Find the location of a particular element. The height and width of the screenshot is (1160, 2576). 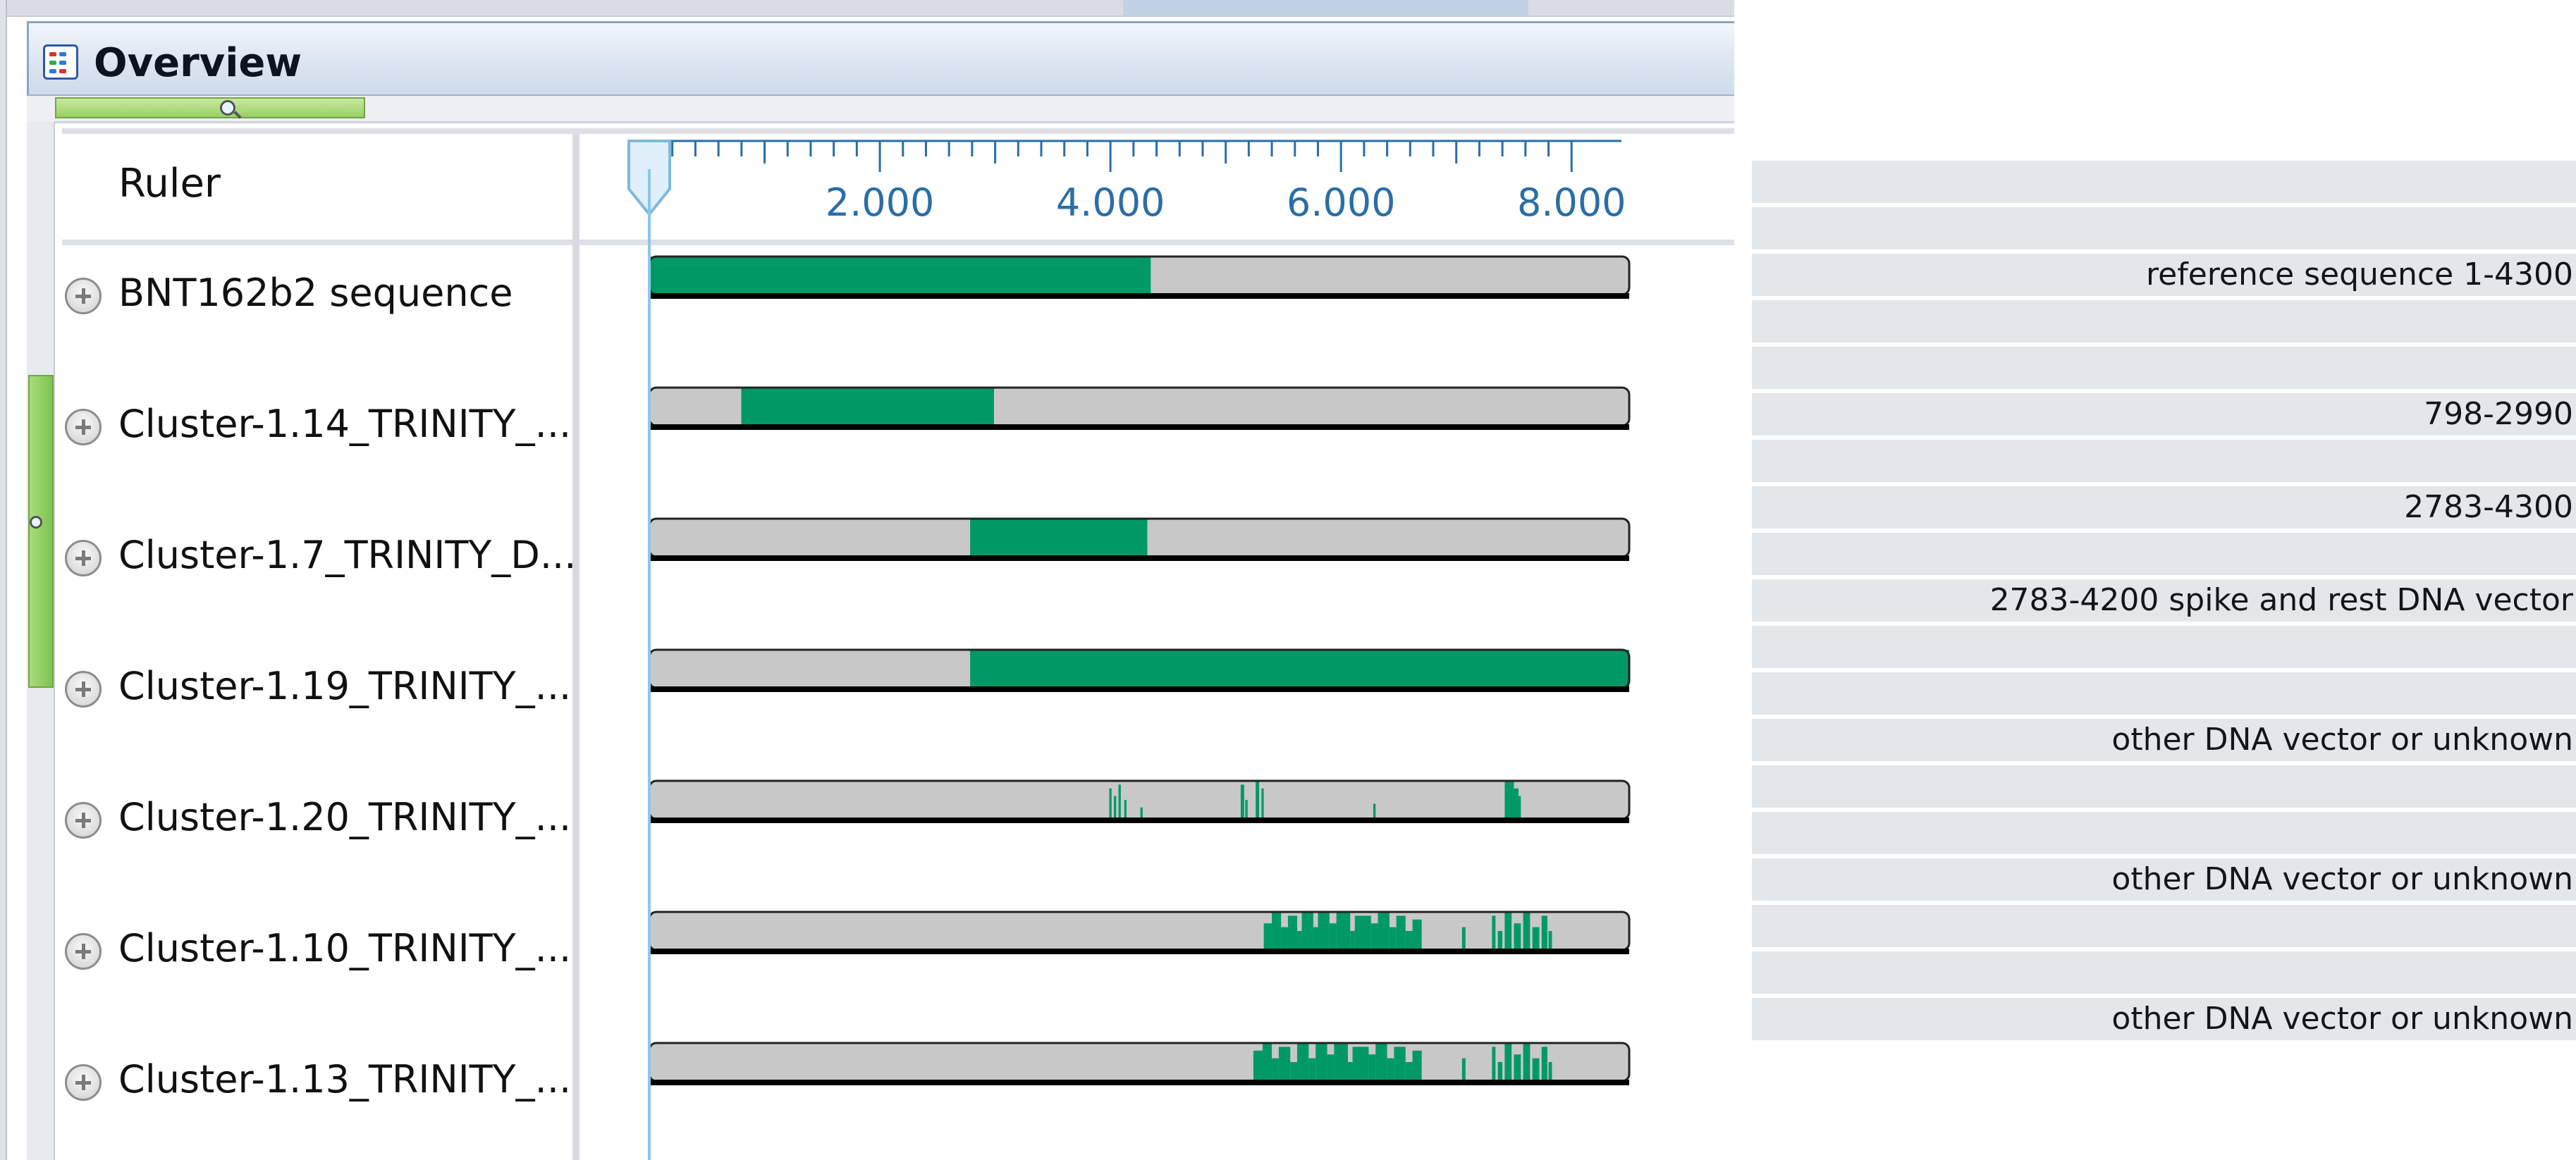

note-row: other DNA vector or unknown is located at coordinates (2164, 740).